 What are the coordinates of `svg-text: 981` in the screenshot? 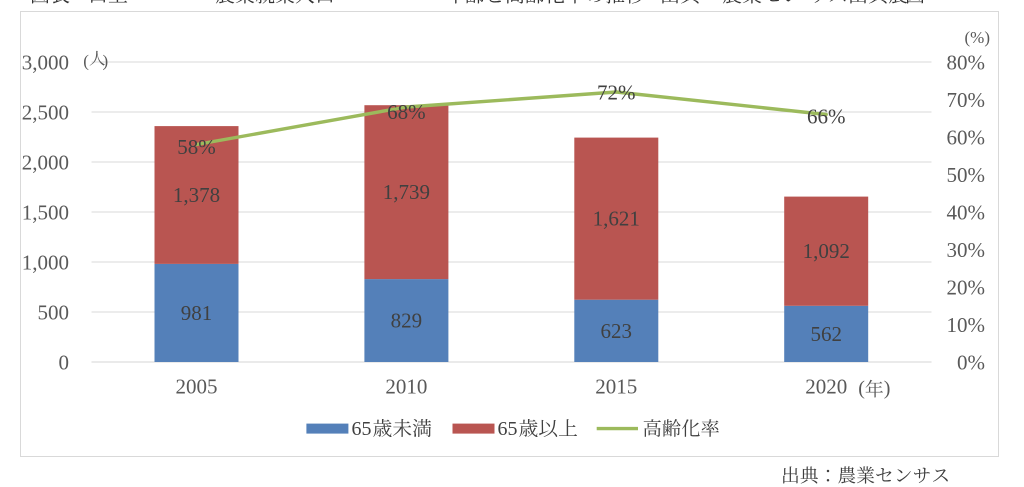 It's located at (197, 313).